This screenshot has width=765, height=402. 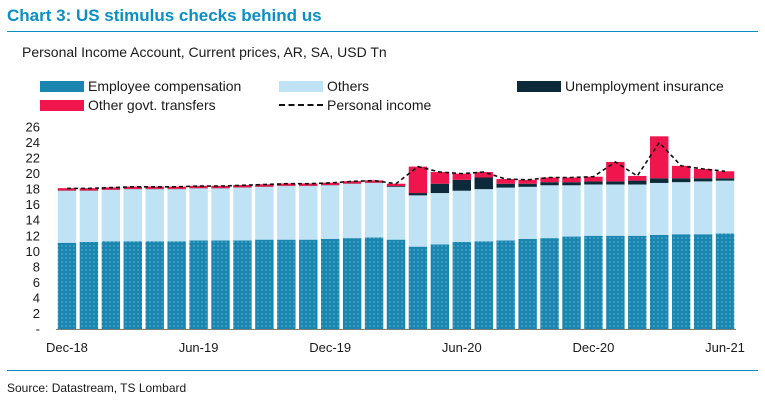 What do you see at coordinates (33, 235) in the screenshot?
I see `y-tick-label: 12` at bounding box center [33, 235].